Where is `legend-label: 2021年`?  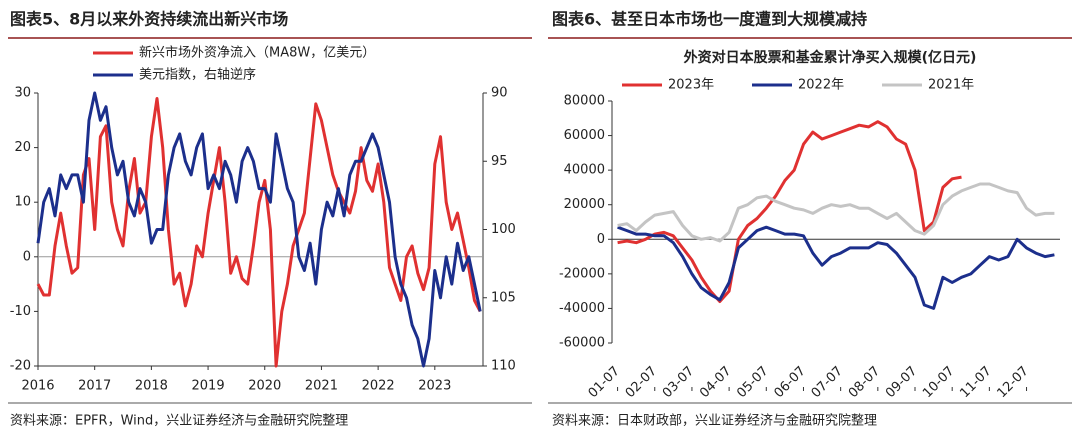 legend-label: 2021年 is located at coordinates (951, 85).